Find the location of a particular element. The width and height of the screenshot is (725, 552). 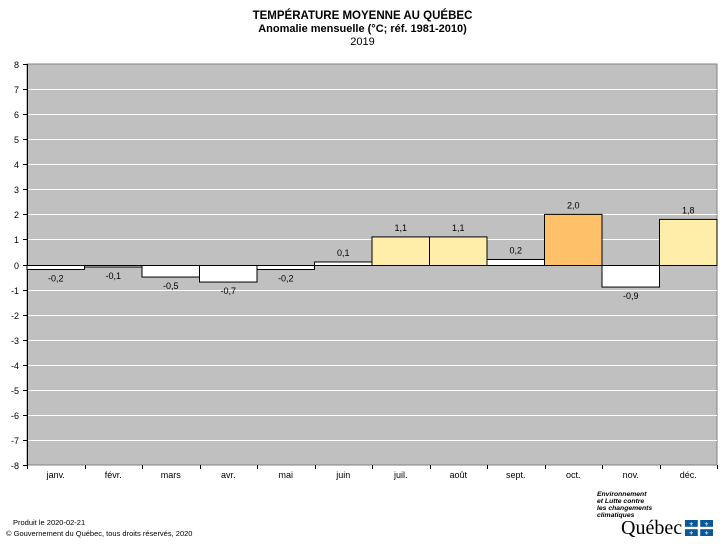

ministry-name-line: climatiques is located at coordinates (616, 515).